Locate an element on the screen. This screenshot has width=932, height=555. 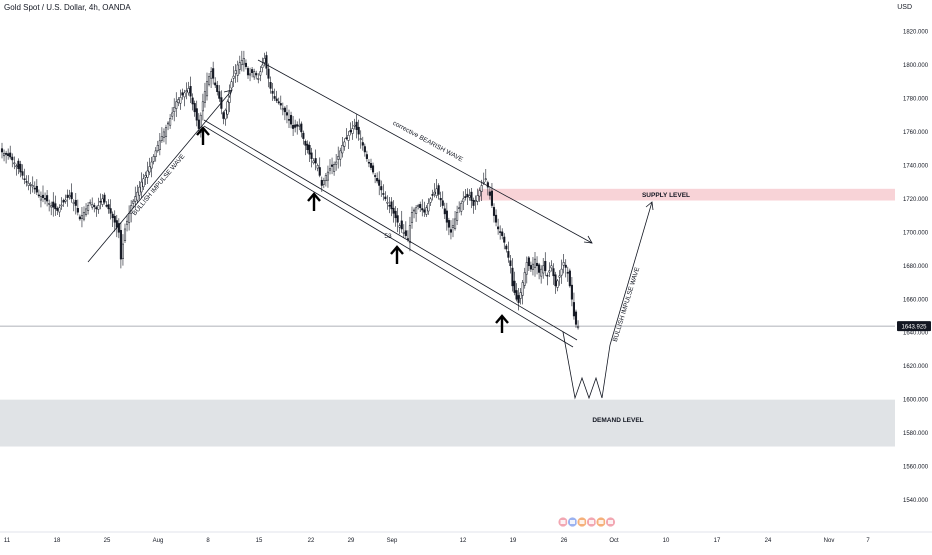
supply-level-label: SUPPLY LEVEL is located at coordinates (666, 195).